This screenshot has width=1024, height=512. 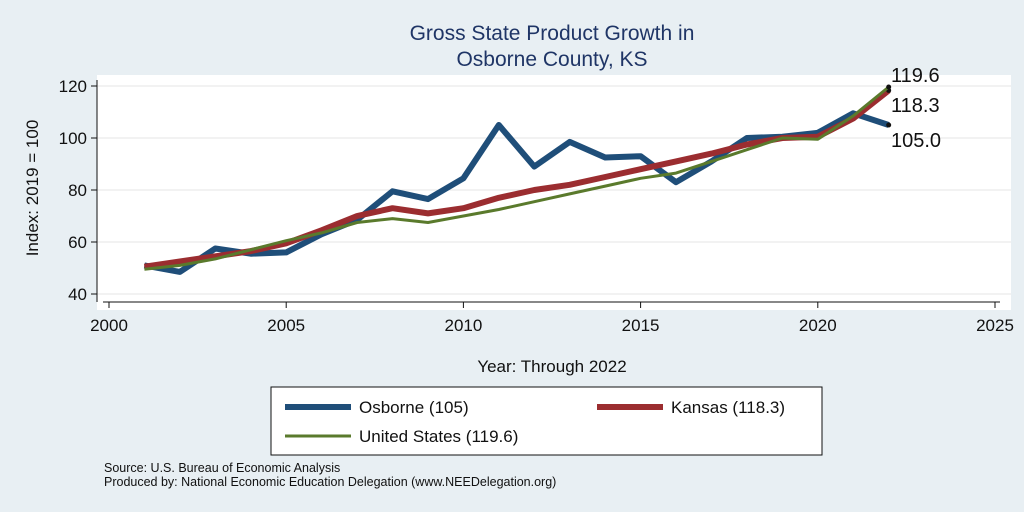 What do you see at coordinates (286, 325) in the screenshot?
I see `x-tick-label: 2005` at bounding box center [286, 325].